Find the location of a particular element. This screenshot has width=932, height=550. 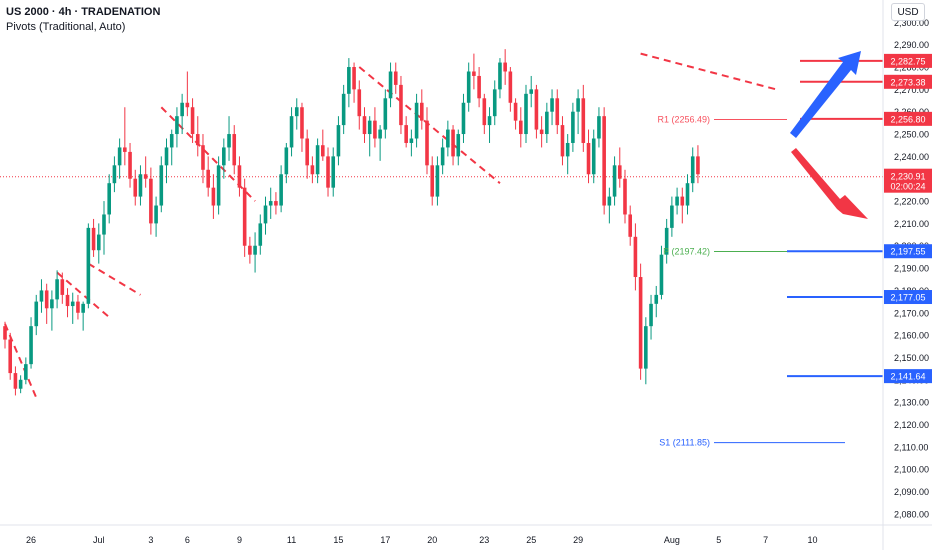

price-tick-label: 2,210.00 is located at coordinates (911, 224).